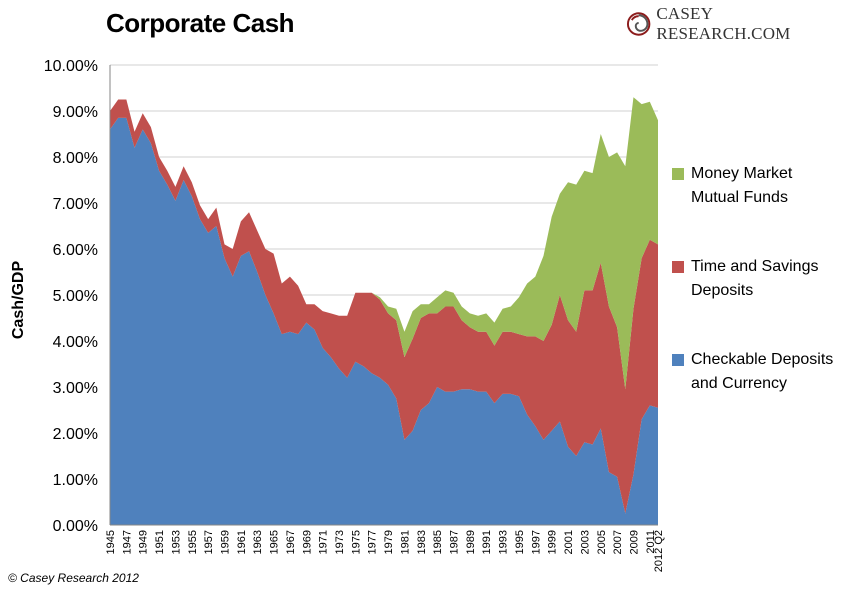  I want to click on x-tick-label: 1975, so click(356, 542).